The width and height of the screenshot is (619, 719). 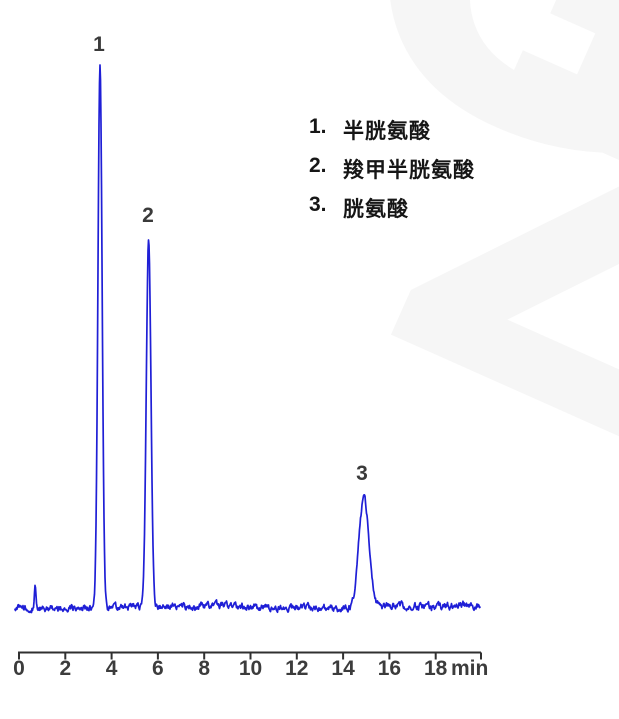 I want to click on legend-item-number: 1., so click(x=318, y=126).